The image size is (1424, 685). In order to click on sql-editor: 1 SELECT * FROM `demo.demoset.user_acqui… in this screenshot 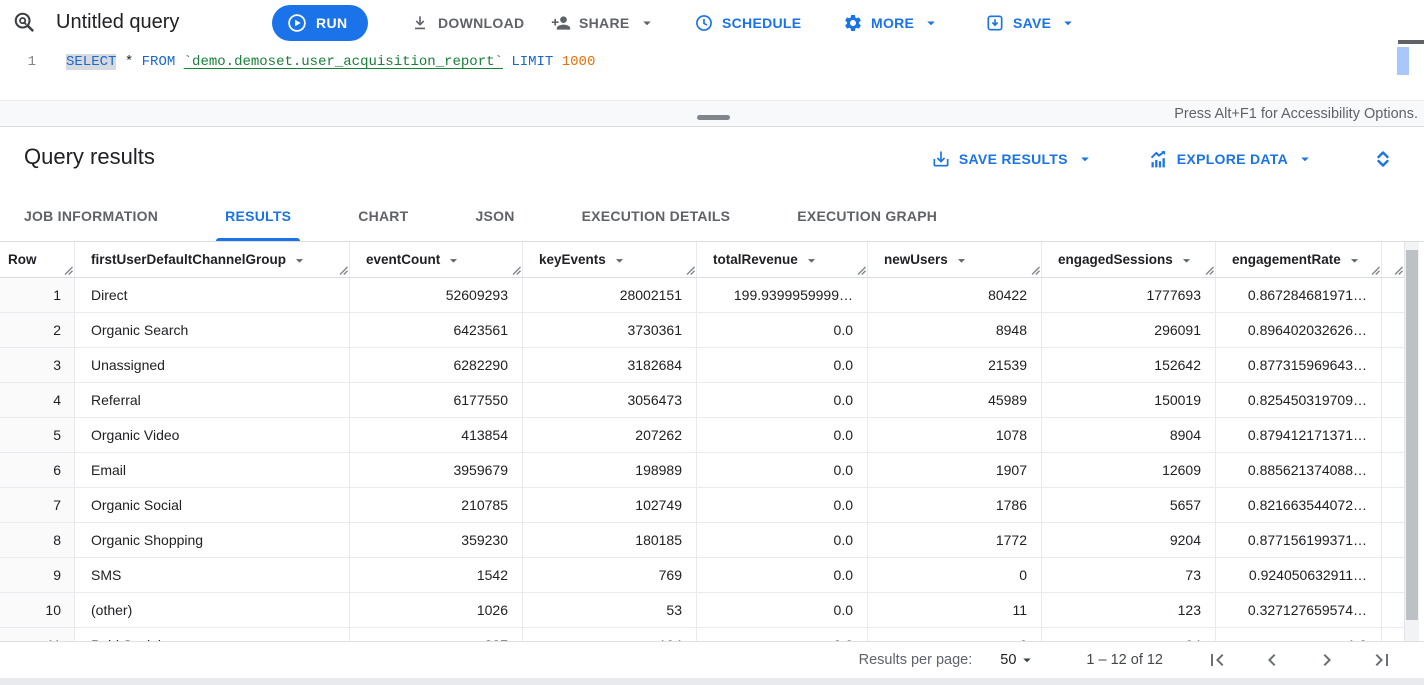, I will do `click(712, 72)`.